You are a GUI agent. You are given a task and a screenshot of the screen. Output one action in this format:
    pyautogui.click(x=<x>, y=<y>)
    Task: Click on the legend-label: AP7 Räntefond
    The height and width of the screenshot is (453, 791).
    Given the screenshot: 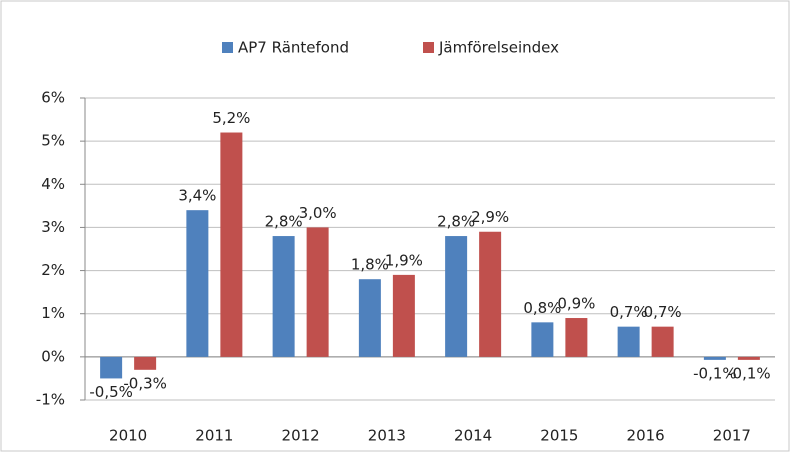 What is the action you would take?
    pyautogui.click(x=293, y=48)
    